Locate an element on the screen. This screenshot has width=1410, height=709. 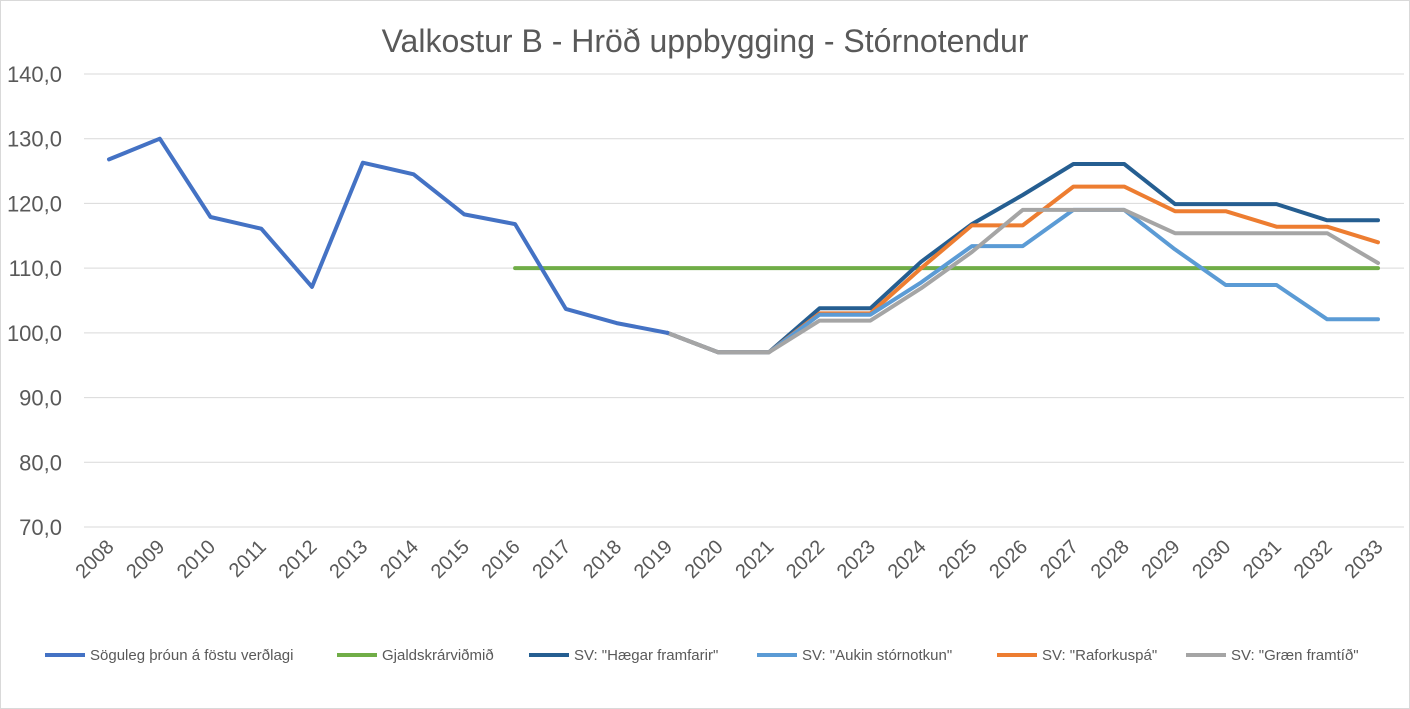
x-tick-label: 2012 is located at coordinates (298, 559).